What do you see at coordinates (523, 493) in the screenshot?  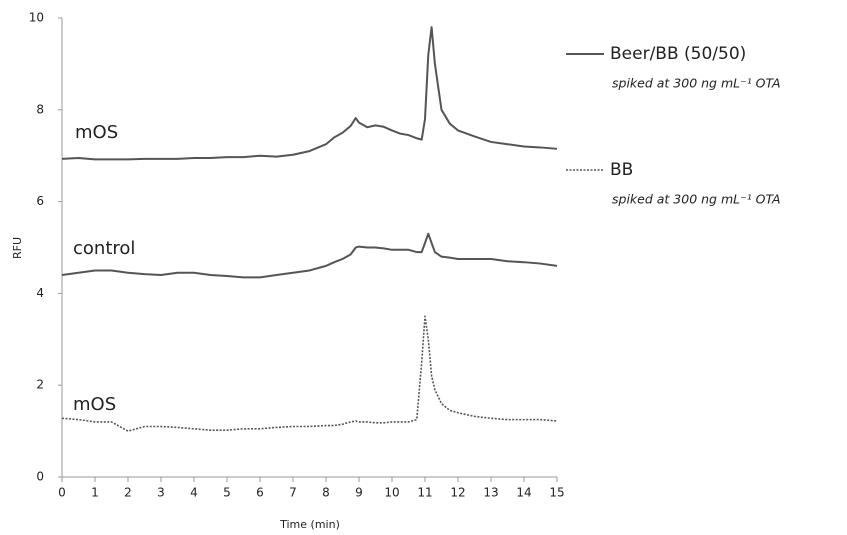 I see `x-tick-label: 14` at bounding box center [523, 493].